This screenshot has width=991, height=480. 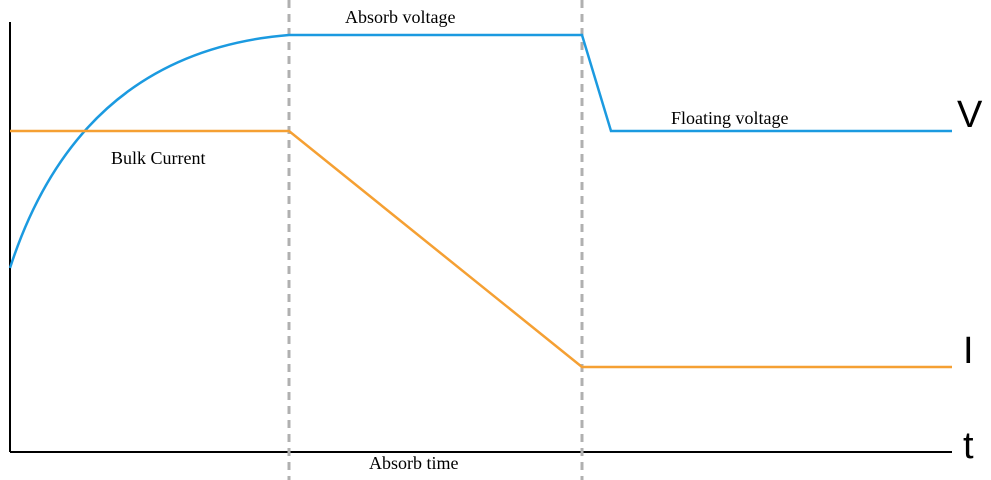 What do you see at coordinates (414, 463) in the screenshot?
I see `absorb-time-label: Absorb time` at bounding box center [414, 463].